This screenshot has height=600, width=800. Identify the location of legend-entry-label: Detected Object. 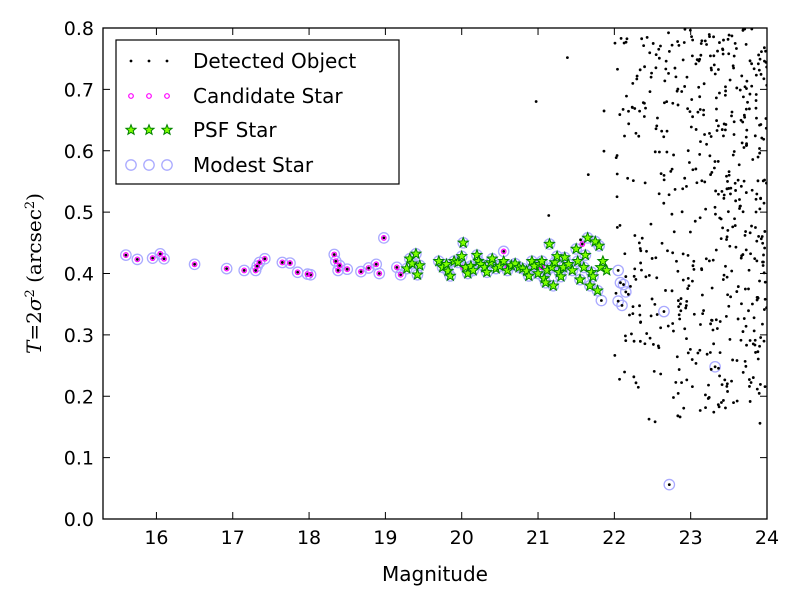
(274, 61).